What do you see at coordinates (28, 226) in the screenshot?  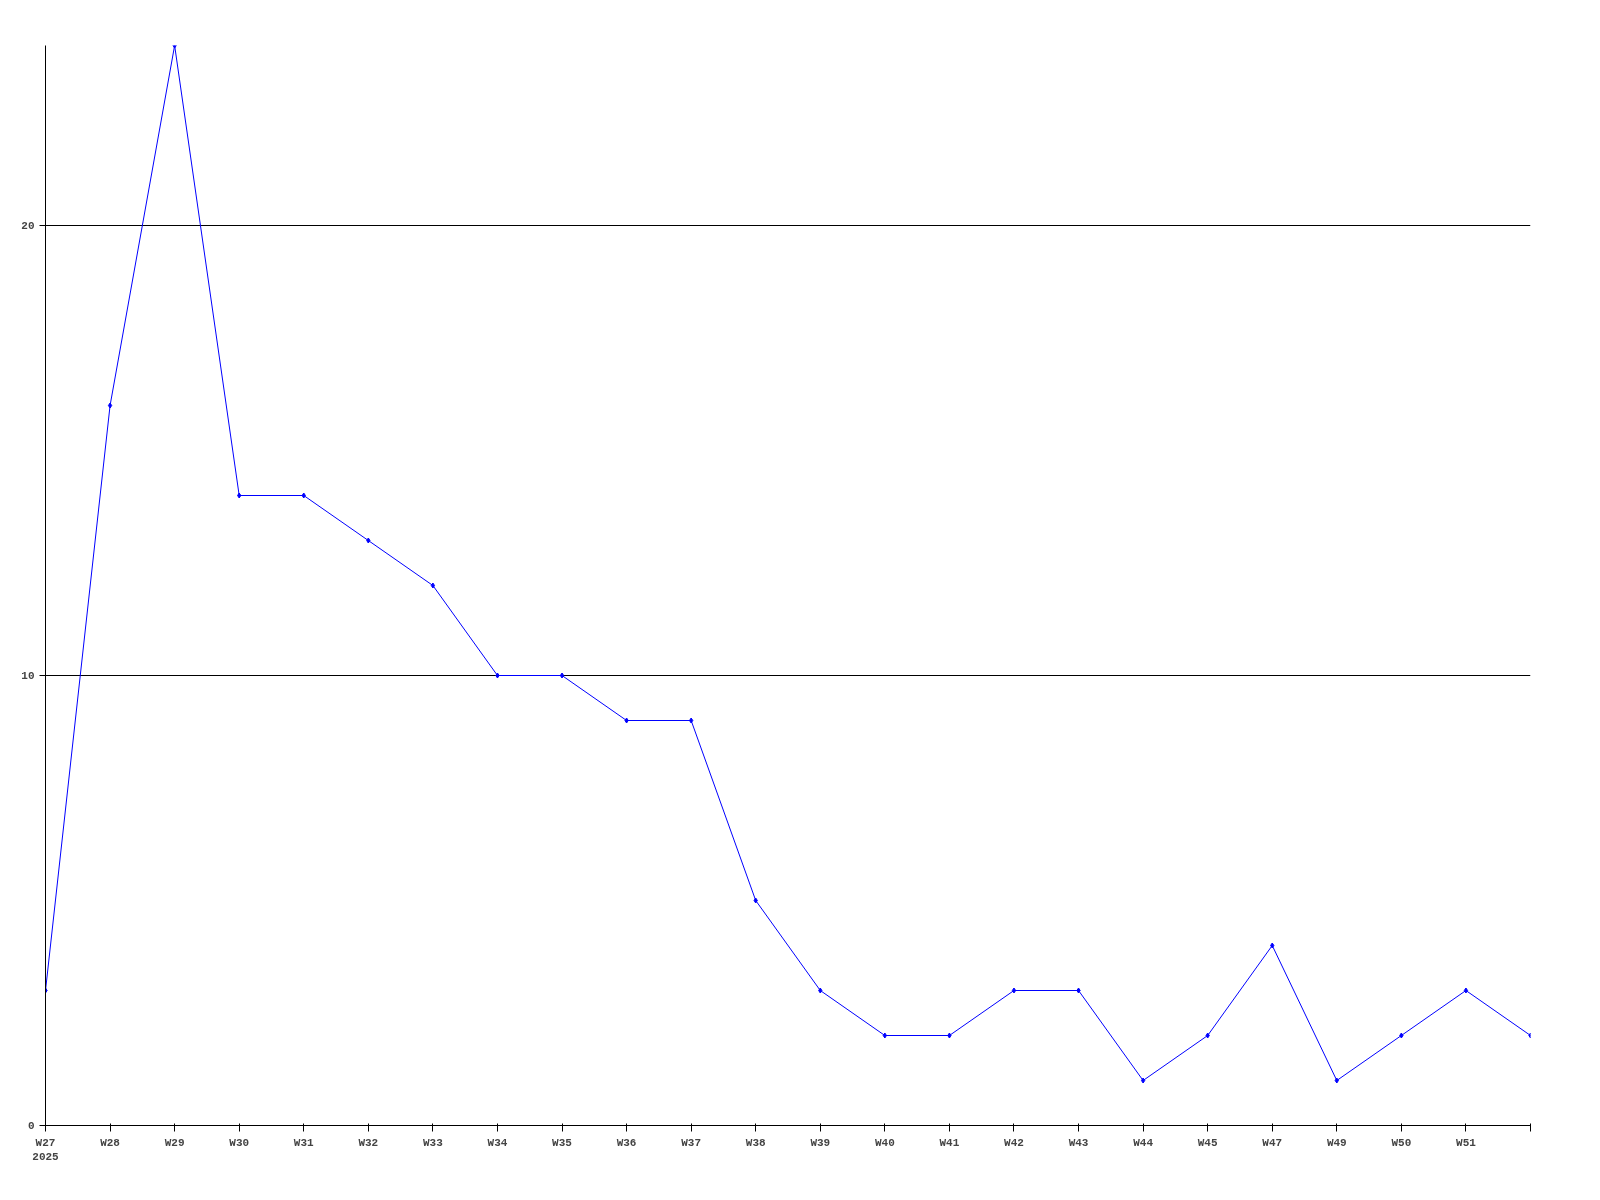 I see `y-tick-label: 20` at bounding box center [28, 226].